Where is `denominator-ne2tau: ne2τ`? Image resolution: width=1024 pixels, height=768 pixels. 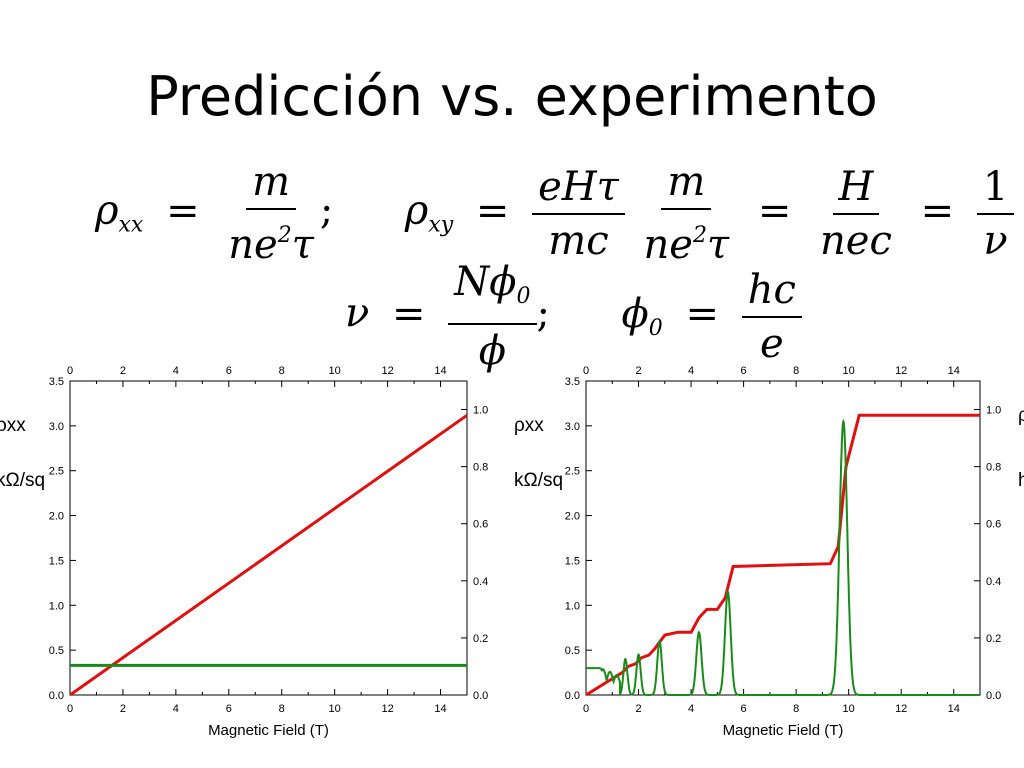 denominator-ne2tau: ne2τ is located at coordinates (686, 245).